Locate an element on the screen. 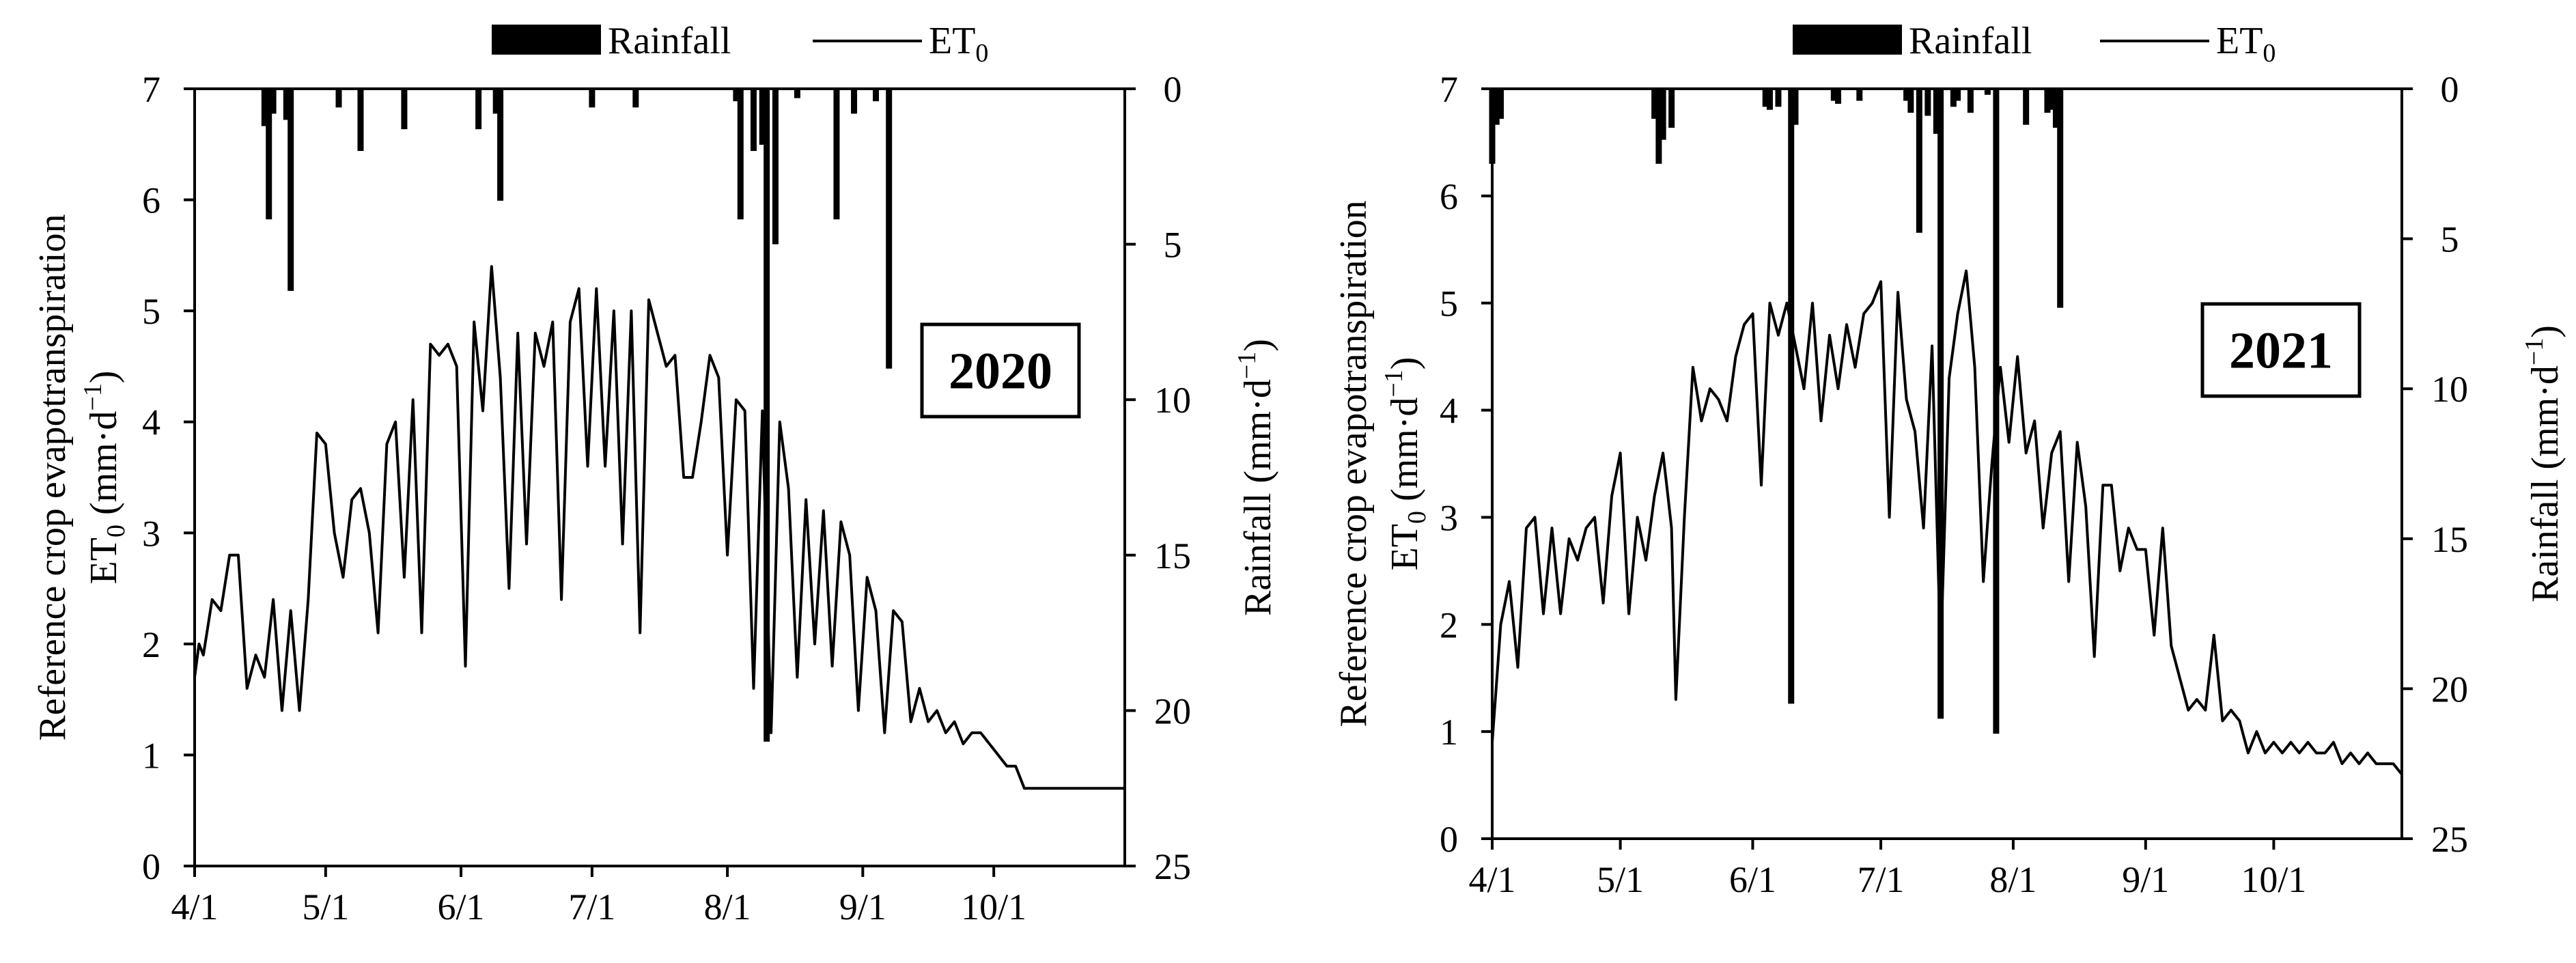  y2-axis-label-close: ) is located at coordinates (2545, 331).